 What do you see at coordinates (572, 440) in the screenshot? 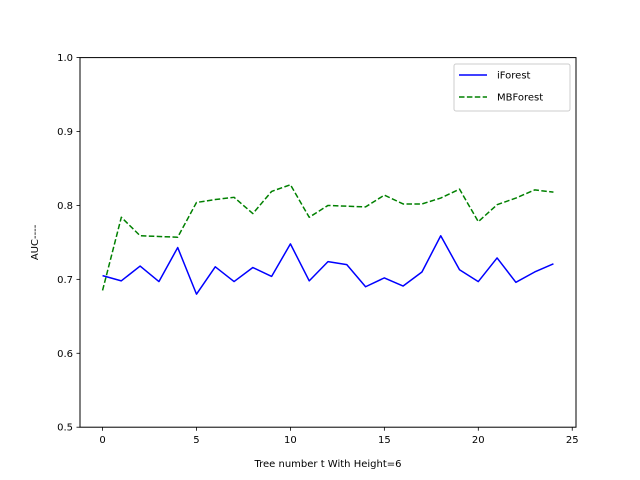
I see `x-tick-label: 25` at bounding box center [572, 440].